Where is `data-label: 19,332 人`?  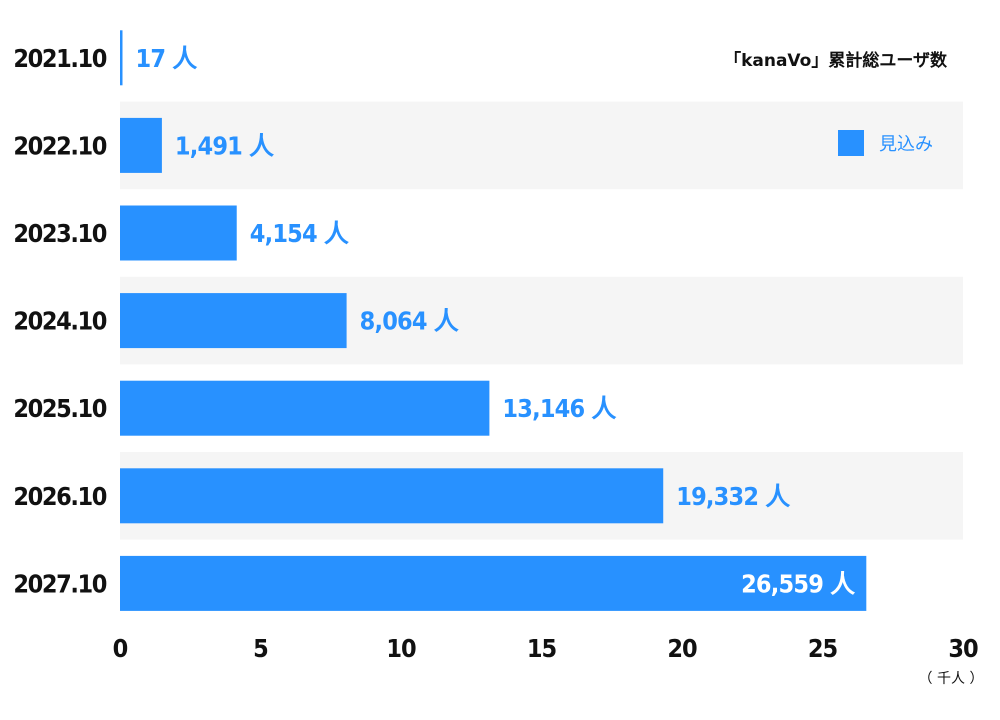 data-label: 19,332 人 is located at coordinates (733, 496).